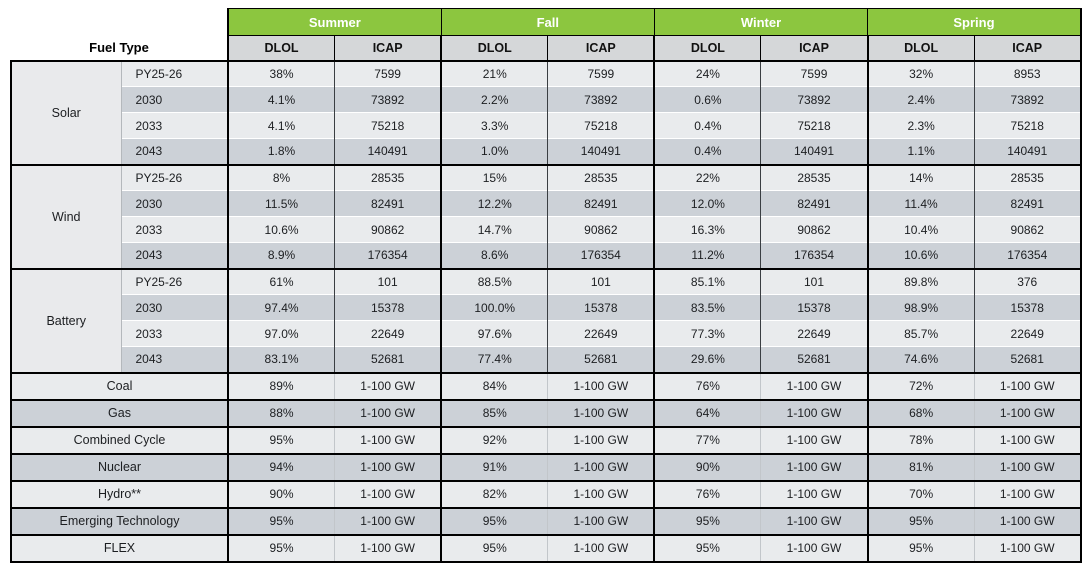  What do you see at coordinates (388, 307) in the screenshot?
I see `data-cell: 15378` at bounding box center [388, 307].